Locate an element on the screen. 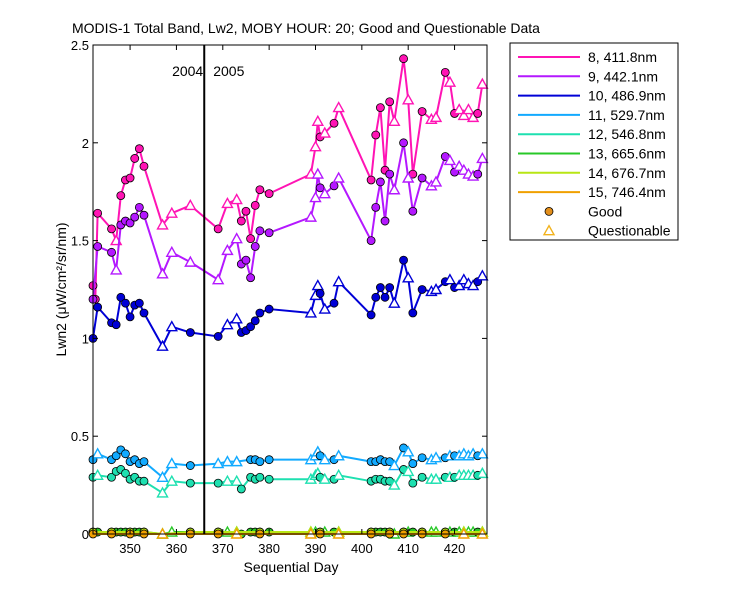 The height and width of the screenshot is (600, 750). legend-item: 10, 486.9nm is located at coordinates (592, 96).